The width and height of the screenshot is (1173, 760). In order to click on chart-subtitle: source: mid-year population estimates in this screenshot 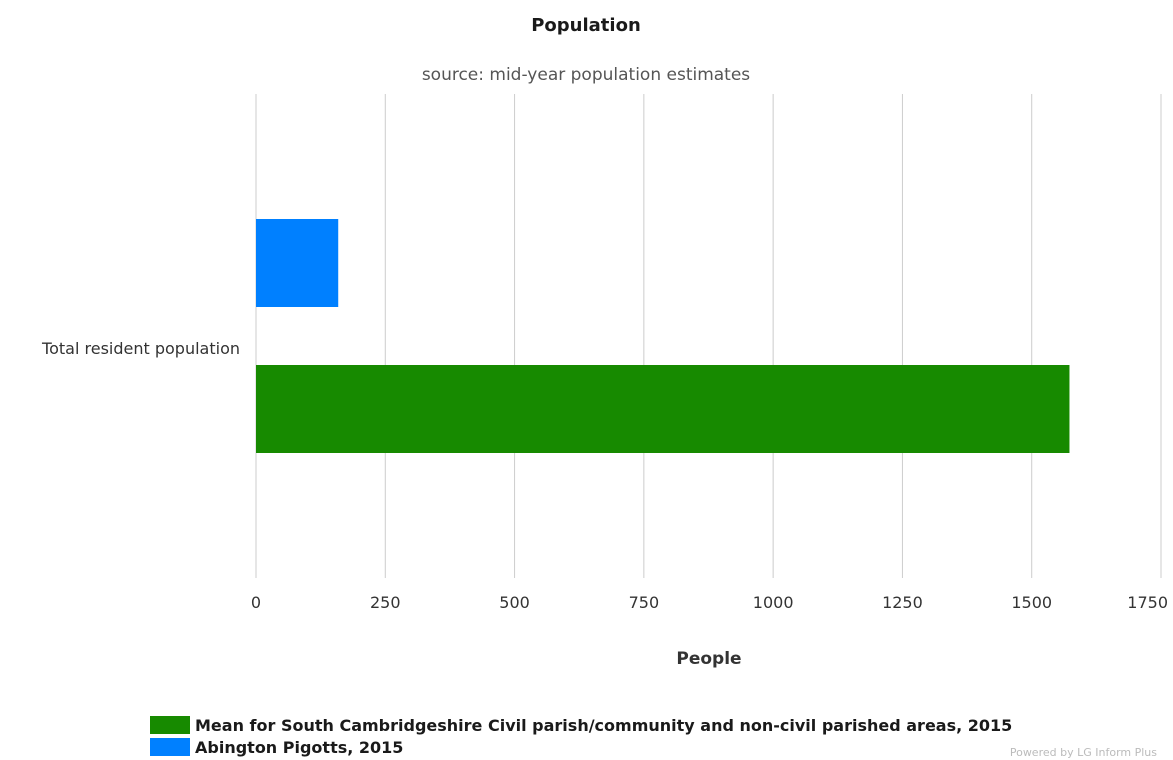, I will do `click(586, 75)`.